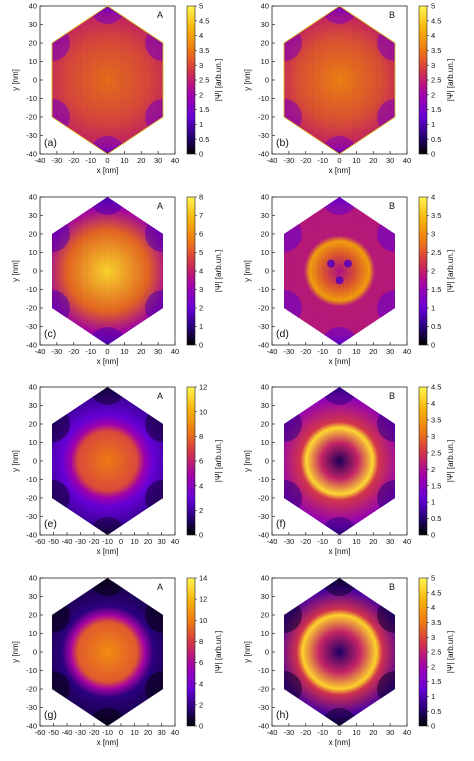 The height and width of the screenshot is (761, 474). I want to click on panel-letter: (g), so click(50, 715).